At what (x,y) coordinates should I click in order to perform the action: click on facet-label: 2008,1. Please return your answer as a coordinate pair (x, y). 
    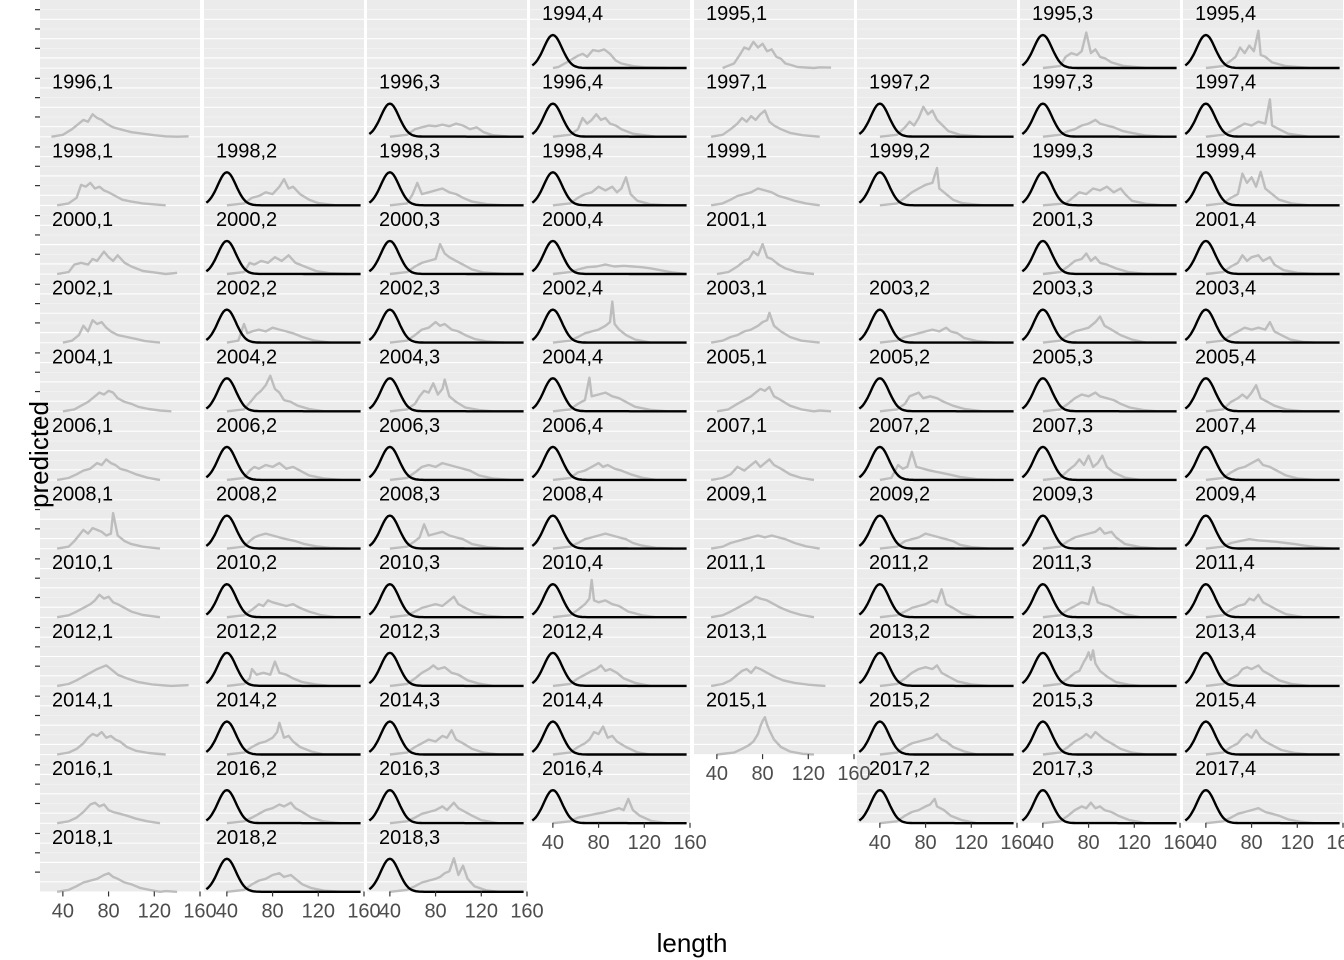
    Looking at the image, I should click on (82, 495).